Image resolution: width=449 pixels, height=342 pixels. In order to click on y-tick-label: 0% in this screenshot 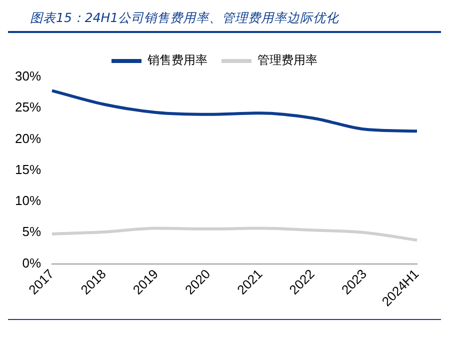, I will do `click(32, 262)`.